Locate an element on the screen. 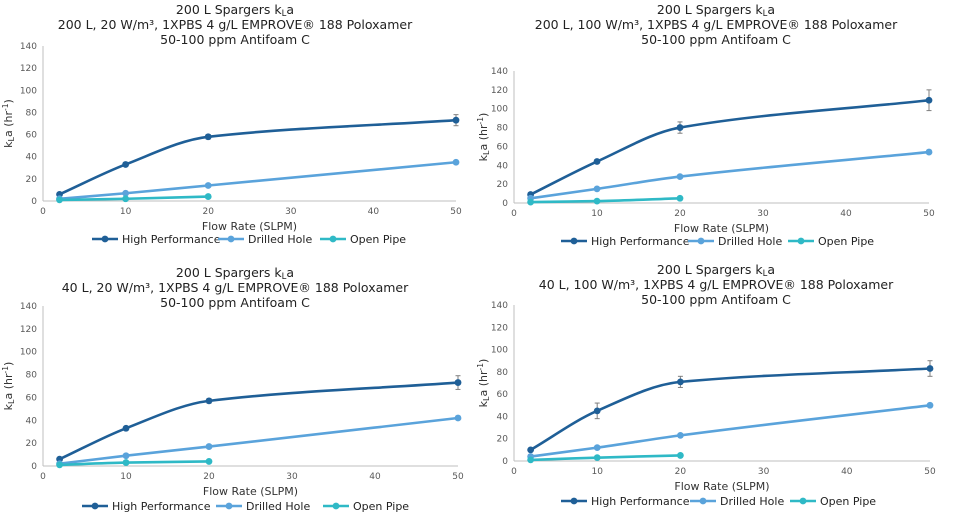  series-line-open-pipe is located at coordinates (605, 458).